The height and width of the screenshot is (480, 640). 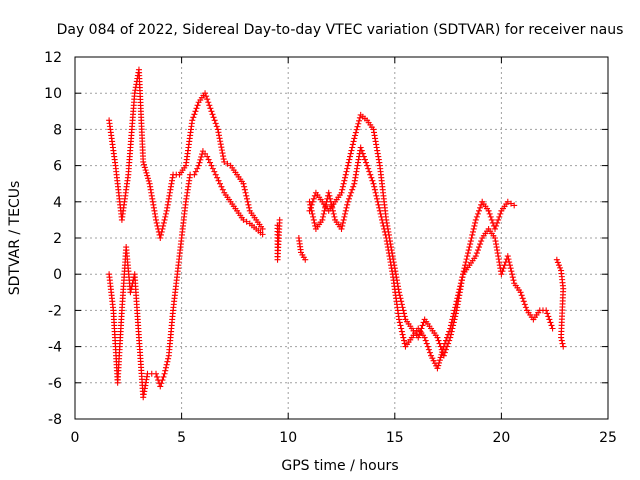 I want to click on y-tick-label: 10, so click(x=53, y=94).